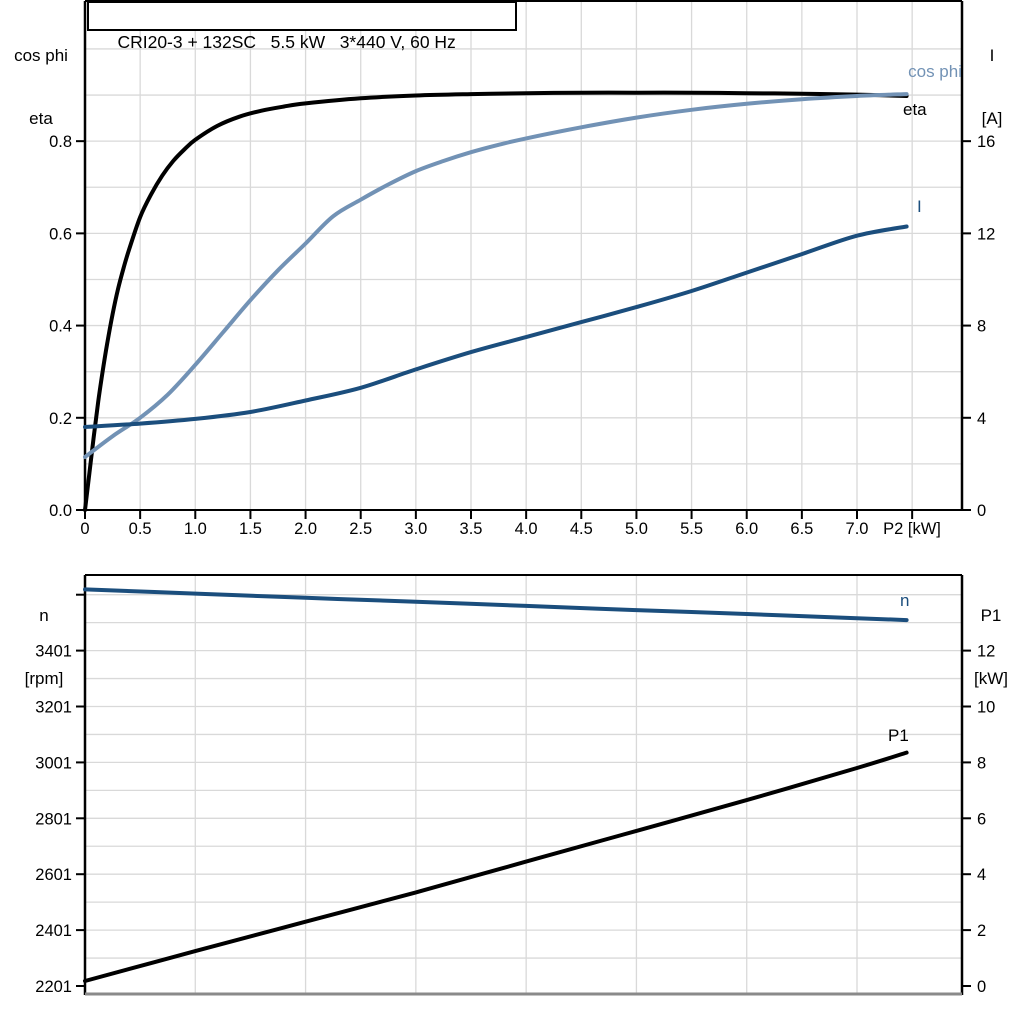 The height and width of the screenshot is (1024, 1024). What do you see at coordinates (60, 327) in the screenshot?
I see `y-left-tick-label: 0.4` at bounding box center [60, 327].